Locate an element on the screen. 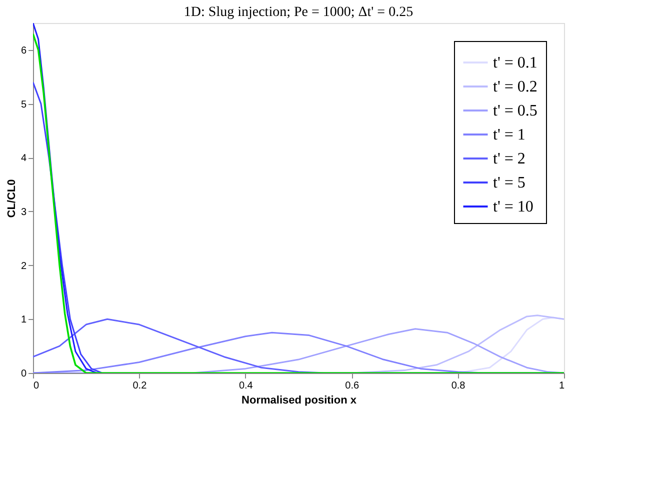 The width and height of the screenshot is (664, 498). y-tick-label: 5 is located at coordinates (23, 104).